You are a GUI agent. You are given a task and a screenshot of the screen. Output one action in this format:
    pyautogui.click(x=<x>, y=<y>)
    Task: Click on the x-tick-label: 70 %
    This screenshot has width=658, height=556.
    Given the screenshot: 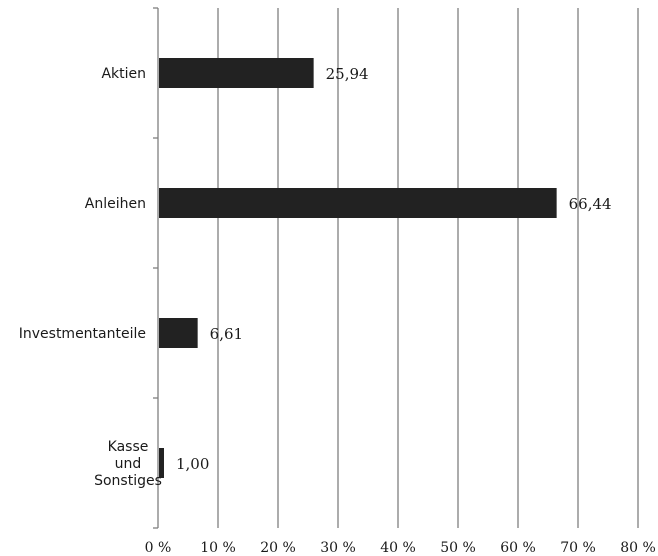 What is the action you would take?
    pyautogui.click(x=578, y=548)
    